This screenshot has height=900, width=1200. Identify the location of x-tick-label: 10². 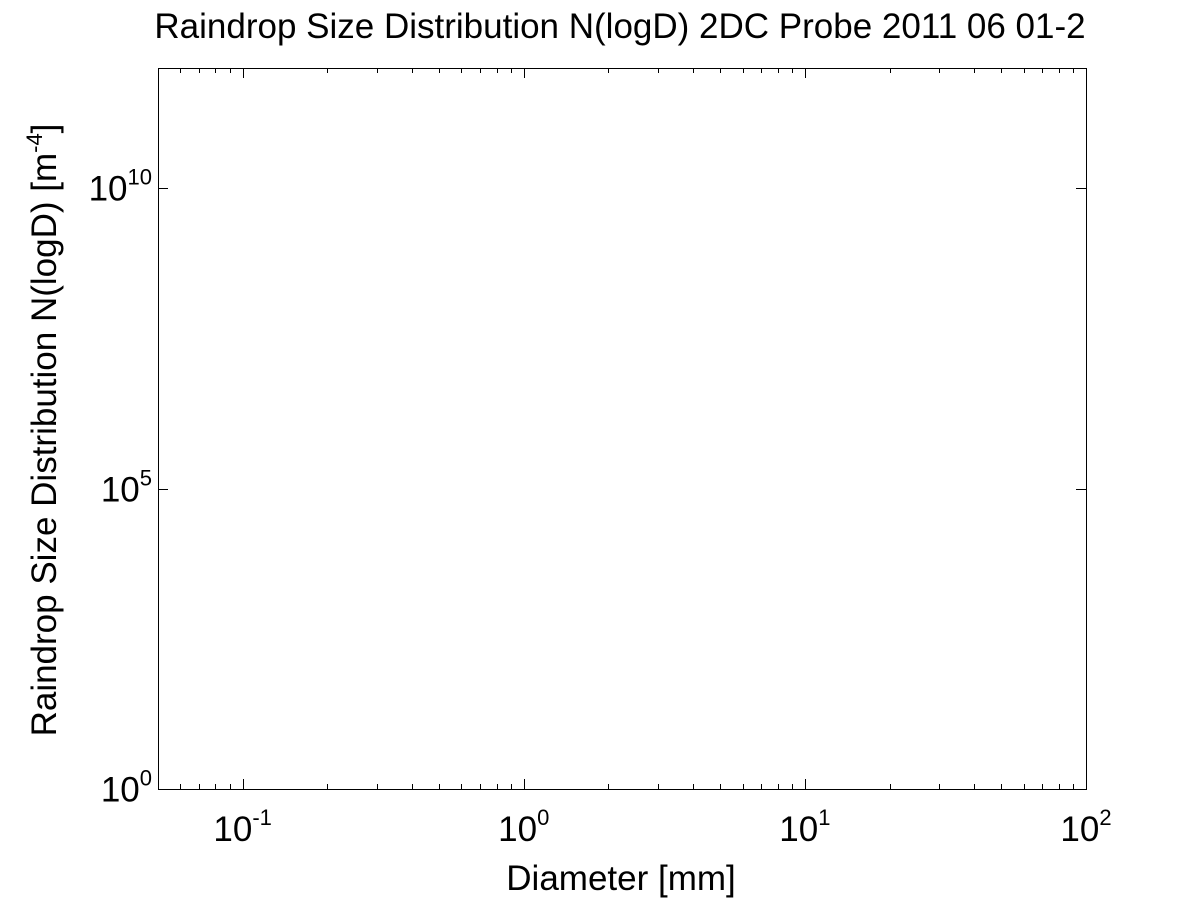
(1085, 827).